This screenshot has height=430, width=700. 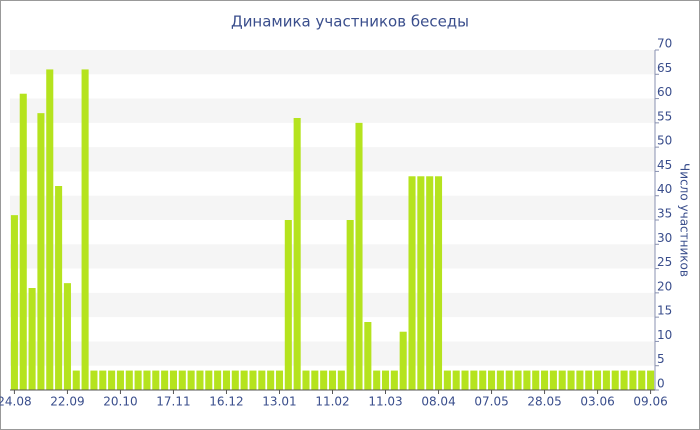 I want to click on x-tick-label: 11.02, so click(x=332, y=402).